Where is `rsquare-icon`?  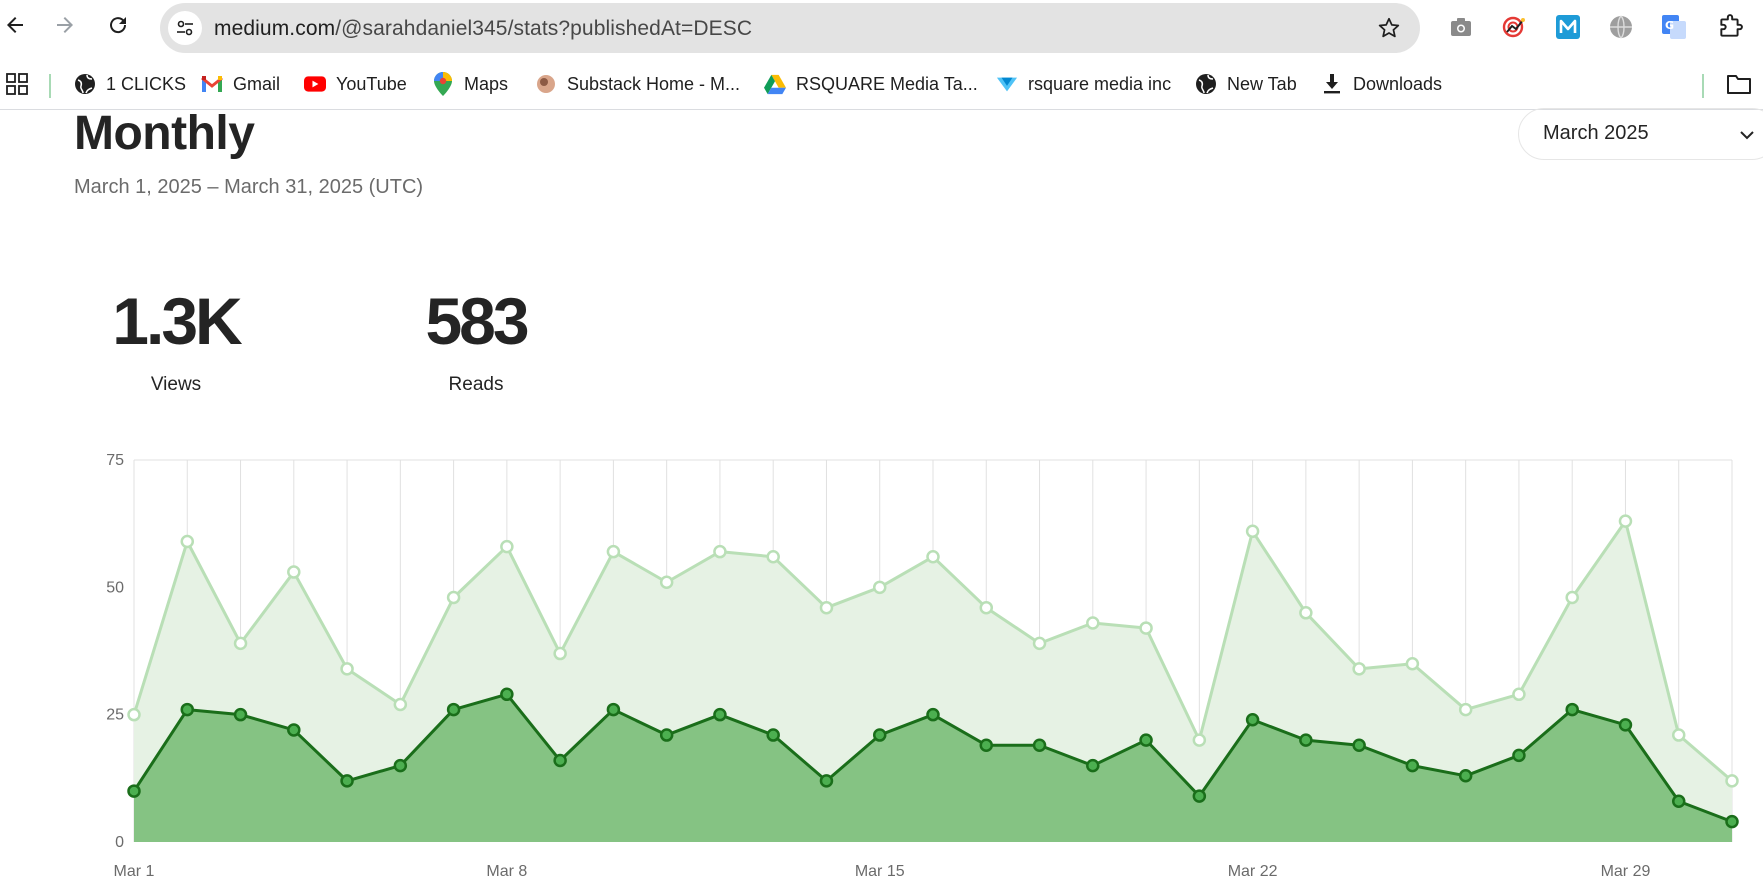 rsquare-icon is located at coordinates (1007, 84).